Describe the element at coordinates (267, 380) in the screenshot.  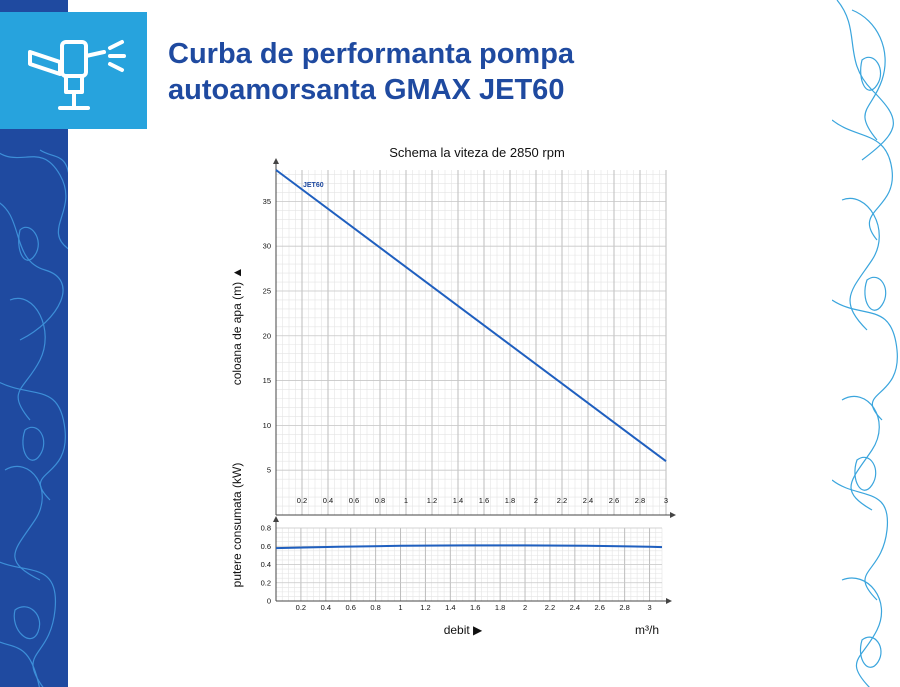
I see `y-tick-label: 15` at that location.